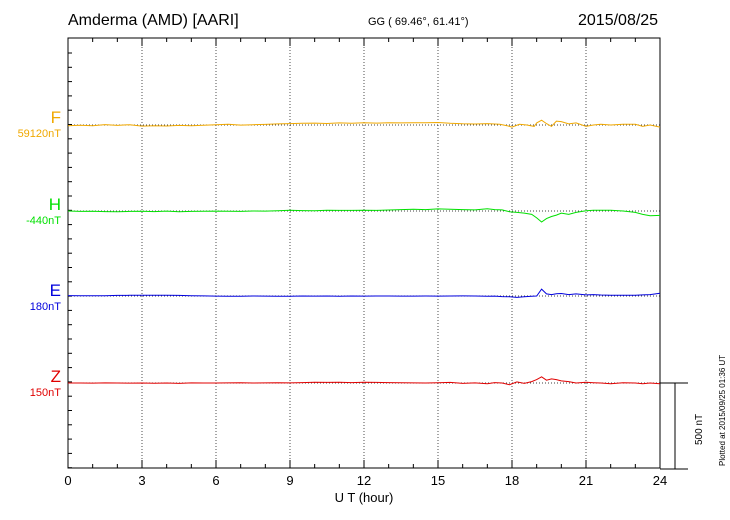 Image resolution: width=730 pixels, height=520 pixels. Describe the element at coordinates (364, 480) in the screenshot. I see `x-tick-label: 12` at that location.